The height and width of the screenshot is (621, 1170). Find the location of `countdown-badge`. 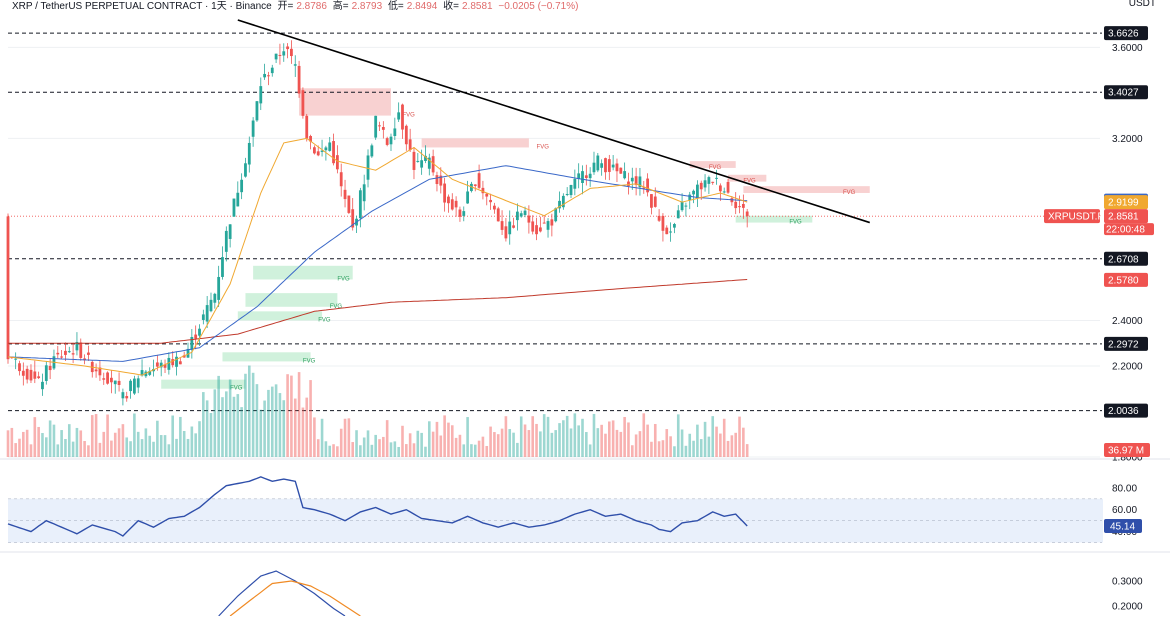

countdown-badge is located at coordinates (1129, 229).